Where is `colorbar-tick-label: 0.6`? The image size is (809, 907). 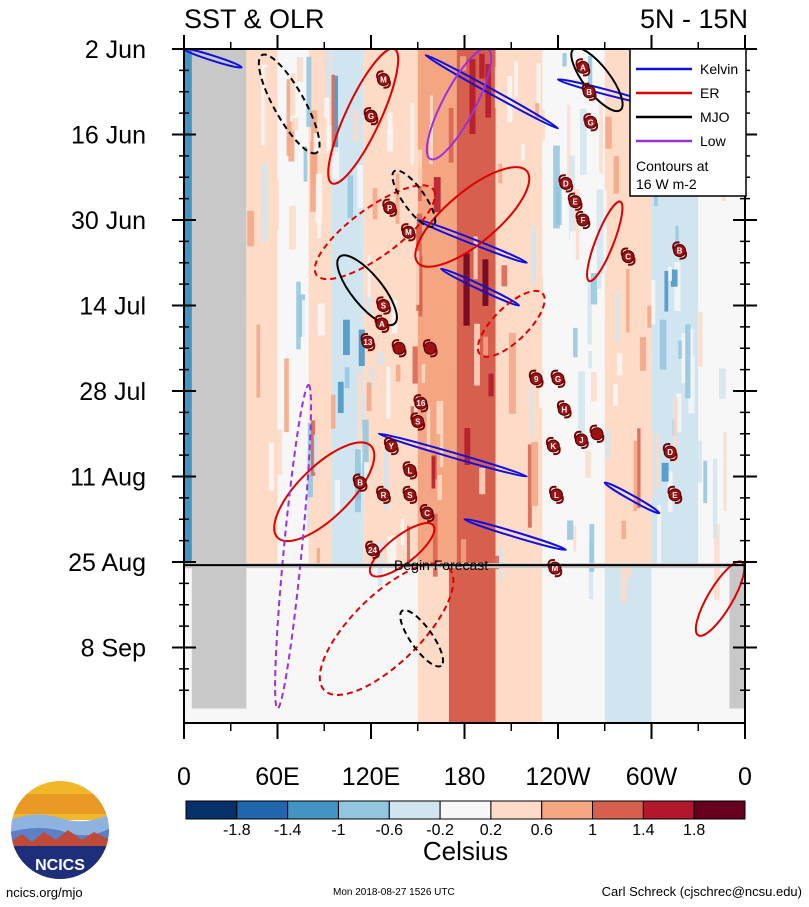
colorbar-tick-label: 0.6 is located at coordinates (542, 830).